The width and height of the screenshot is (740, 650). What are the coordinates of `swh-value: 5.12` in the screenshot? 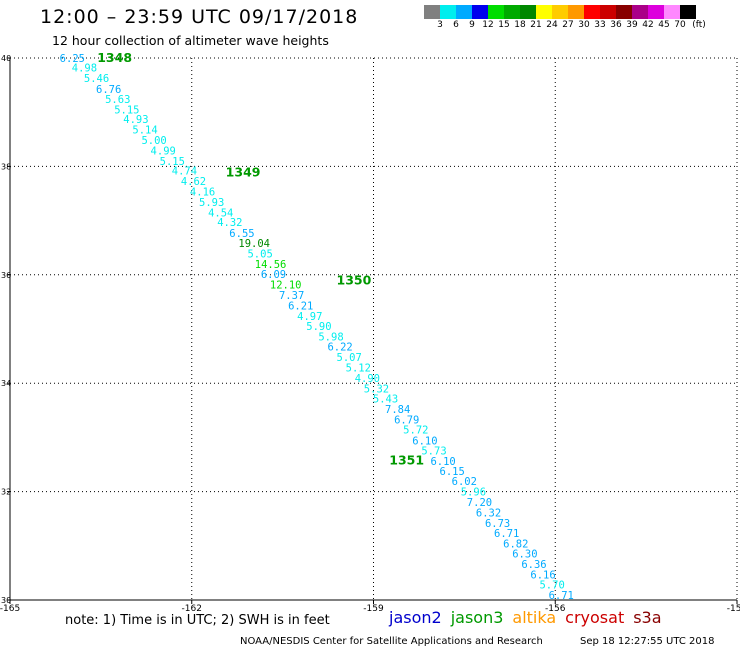 It's located at (358, 368).